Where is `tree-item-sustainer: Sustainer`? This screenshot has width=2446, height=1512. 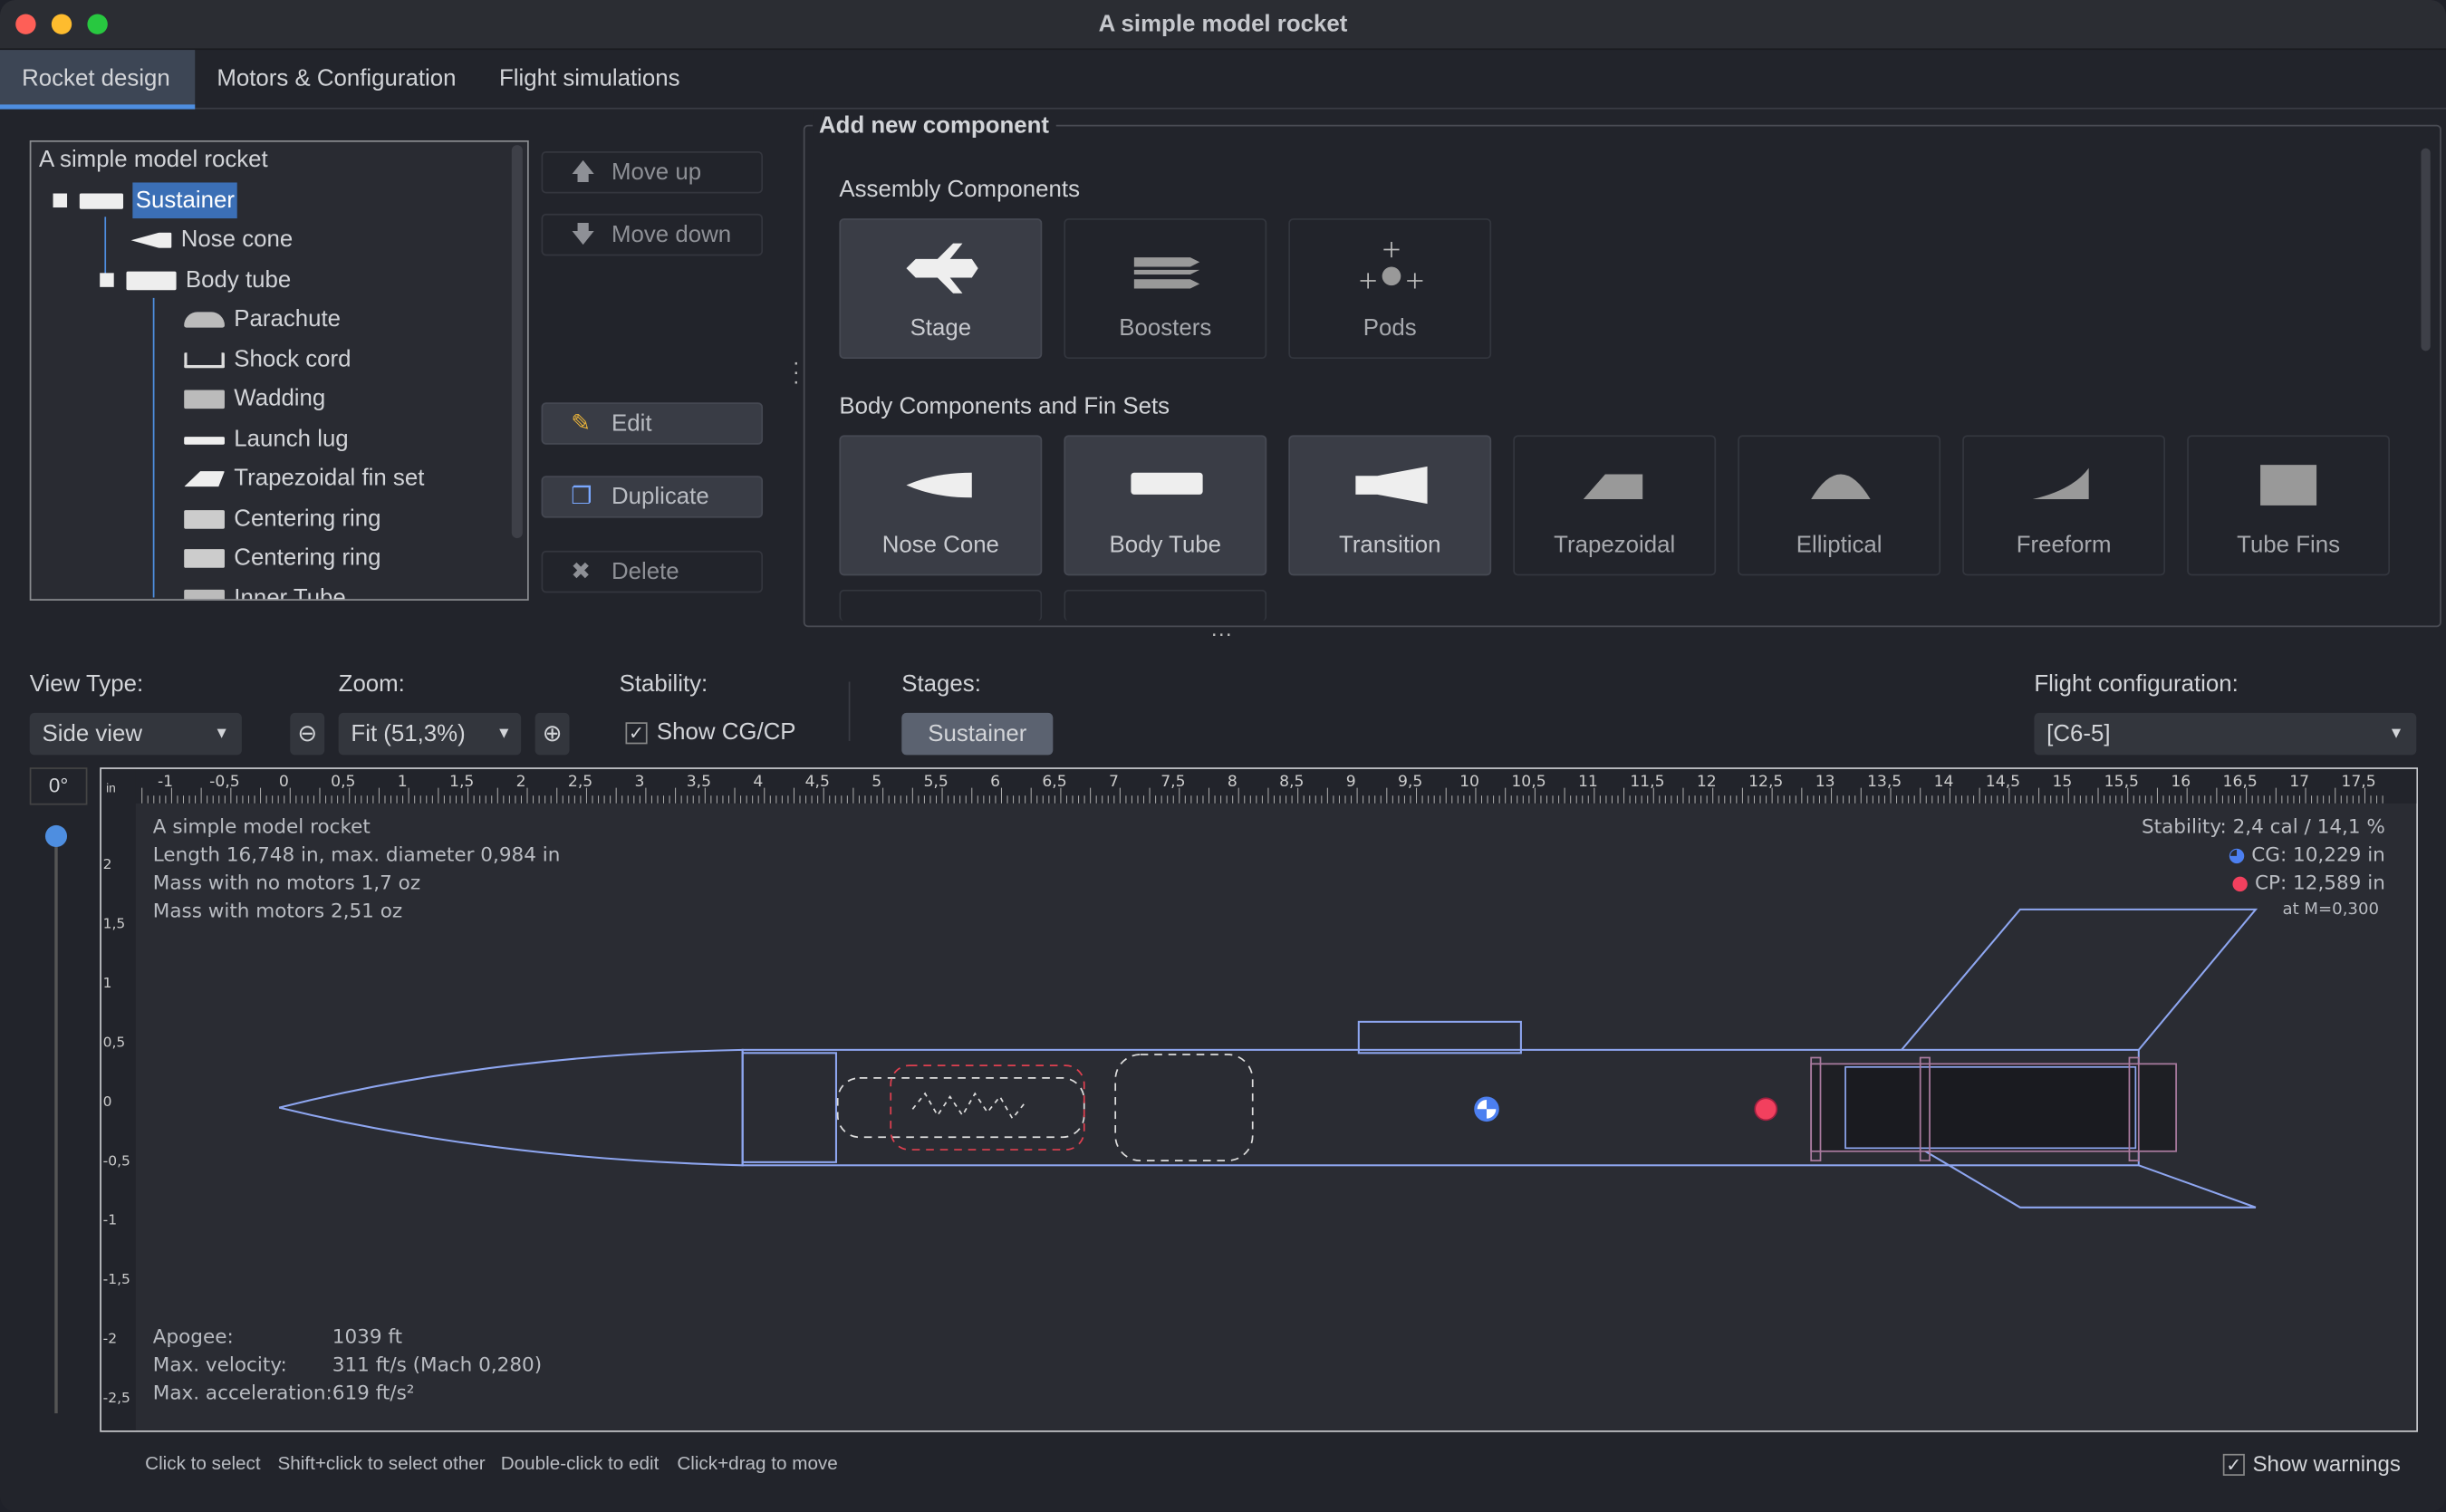 tree-item-sustainer: Sustainer is located at coordinates (145, 200).